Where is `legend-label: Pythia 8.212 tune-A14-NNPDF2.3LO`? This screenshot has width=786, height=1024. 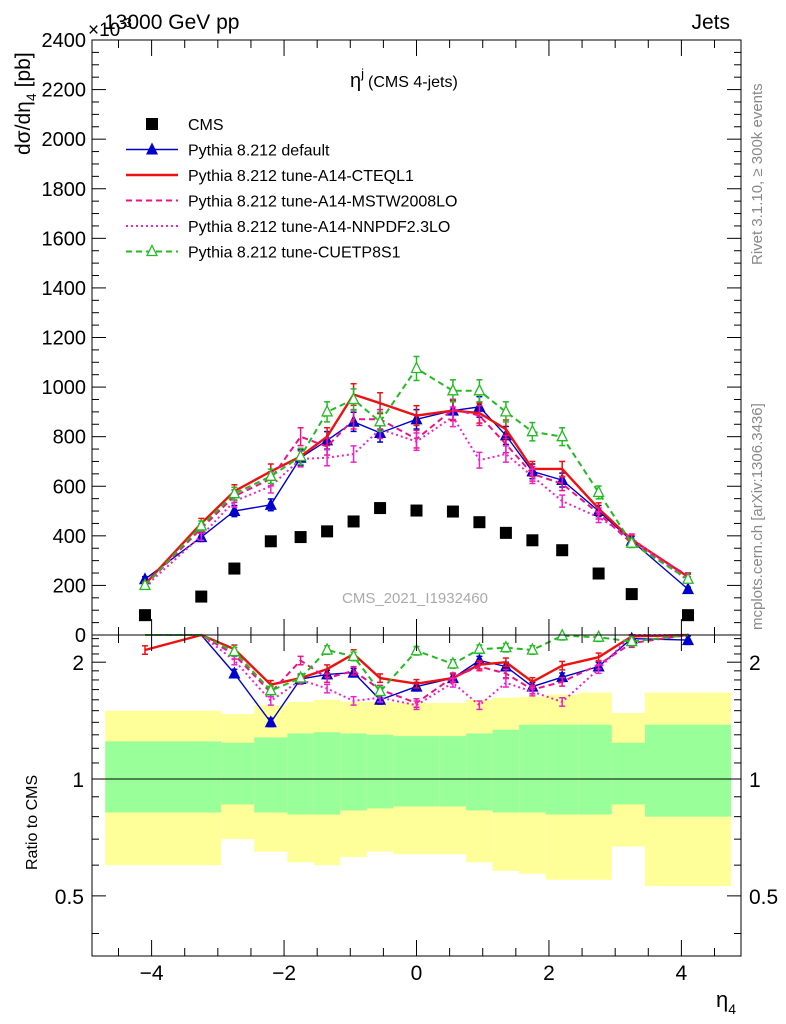
legend-label: Pythia 8.212 tune-A14-NNPDF2.3LO is located at coordinates (319, 227).